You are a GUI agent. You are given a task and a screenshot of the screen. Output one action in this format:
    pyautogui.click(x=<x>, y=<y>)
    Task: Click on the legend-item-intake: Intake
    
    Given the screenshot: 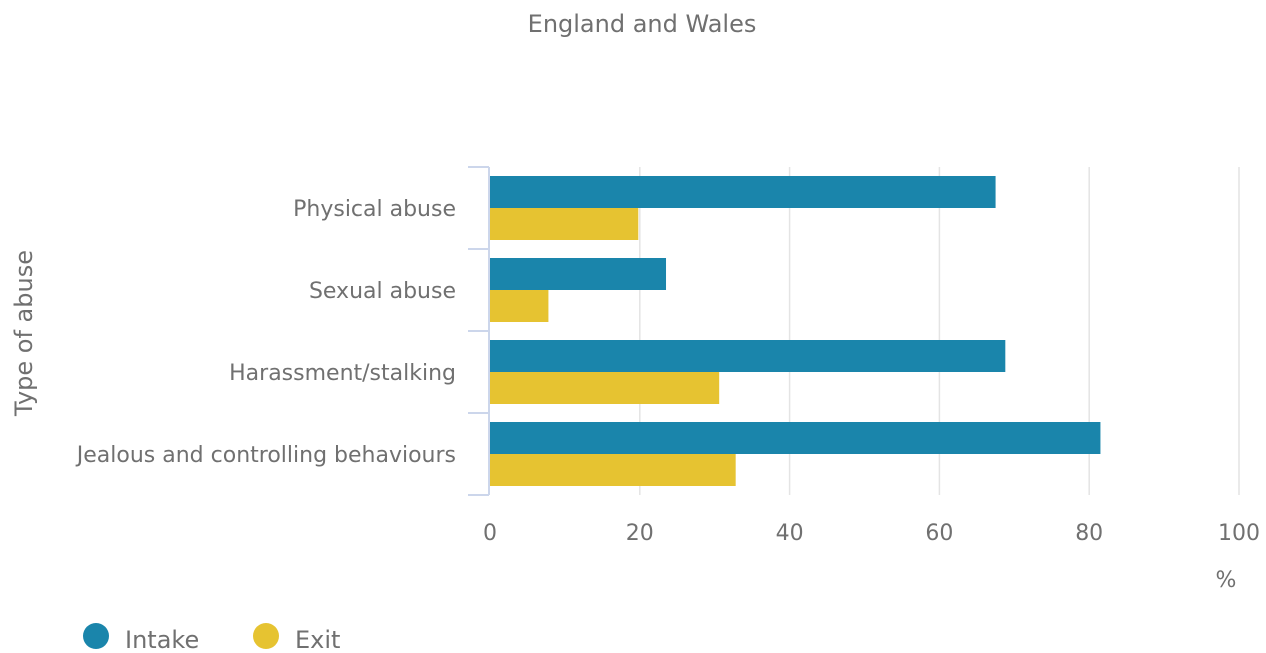 What is the action you would take?
    pyautogui.click(x=141, y=638)
    